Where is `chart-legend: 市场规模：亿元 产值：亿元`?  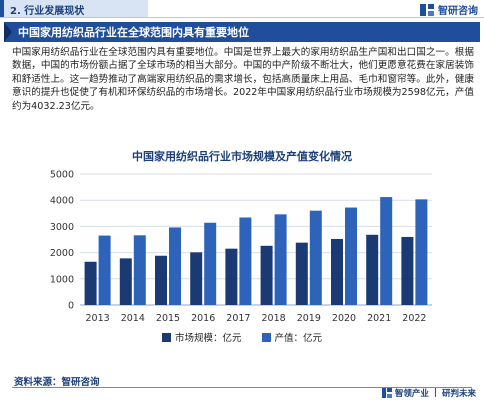
chart-legend: 市场规模：亿元 产值：亿元 is located at coordinates (242, 337).